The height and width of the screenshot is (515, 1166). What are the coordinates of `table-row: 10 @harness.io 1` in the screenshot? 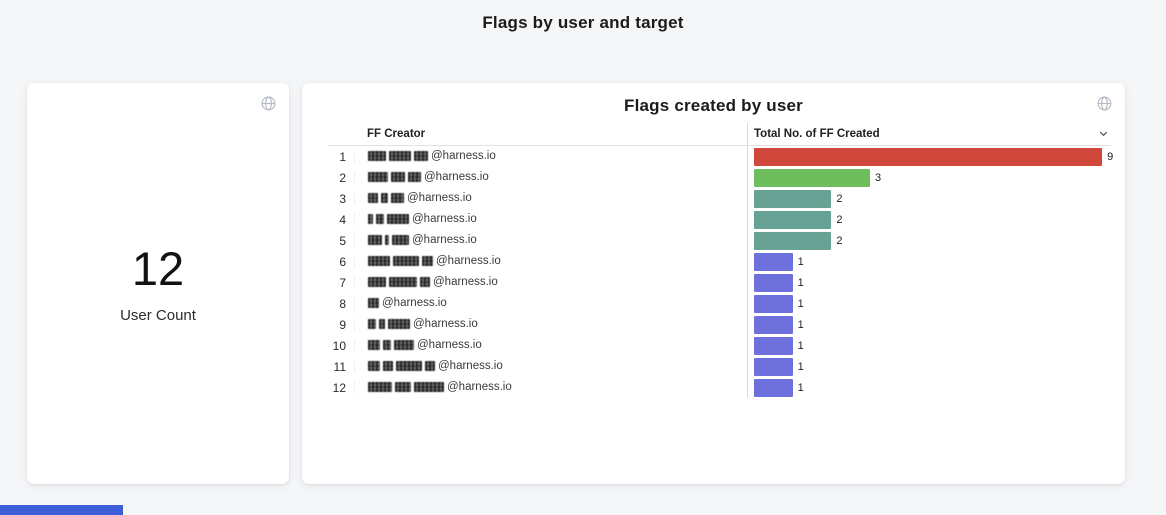 It's located at (719, 345).